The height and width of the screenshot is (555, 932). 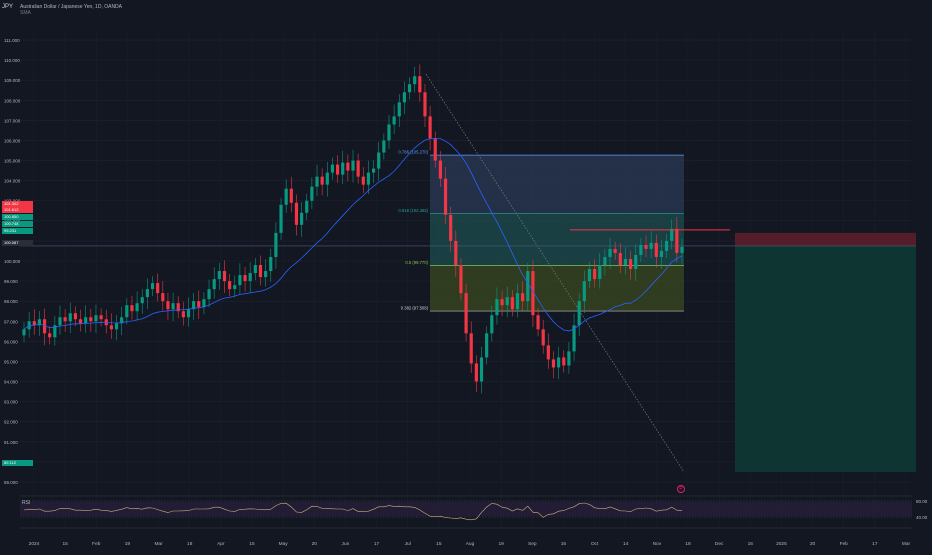 I want to click on take-profit-zone, so click(x=825, y=358).